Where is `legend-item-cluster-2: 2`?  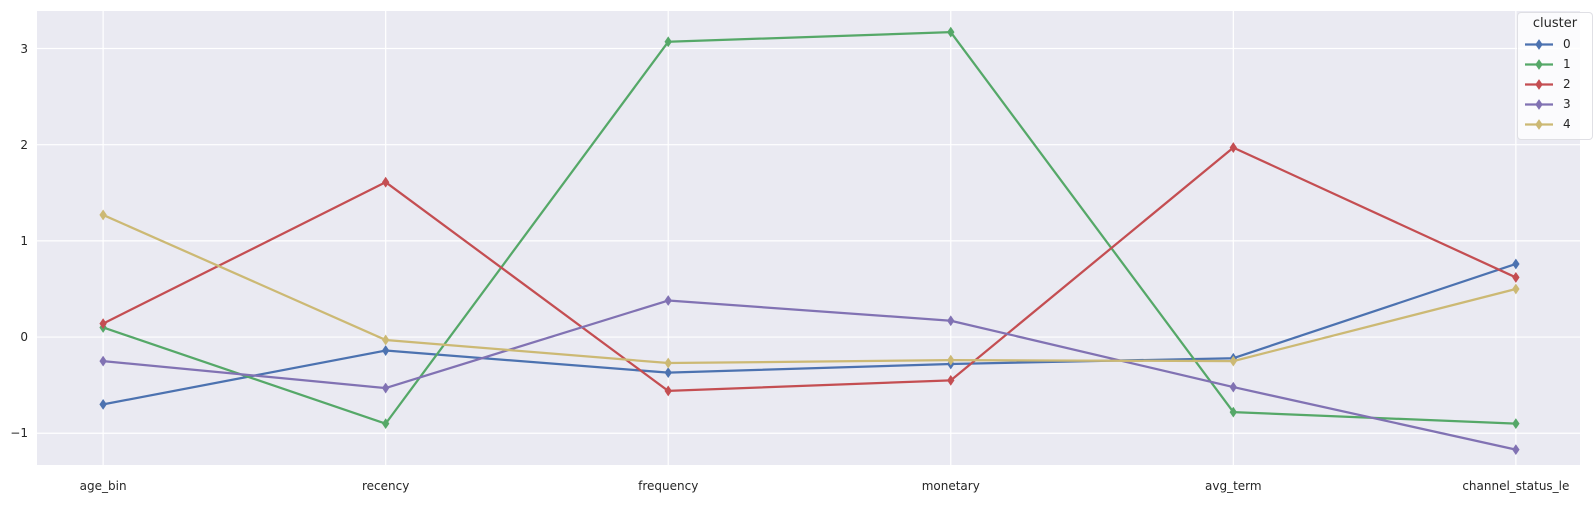 legend-item-cluster-2: 2 is located at coordinates (1555, 84).